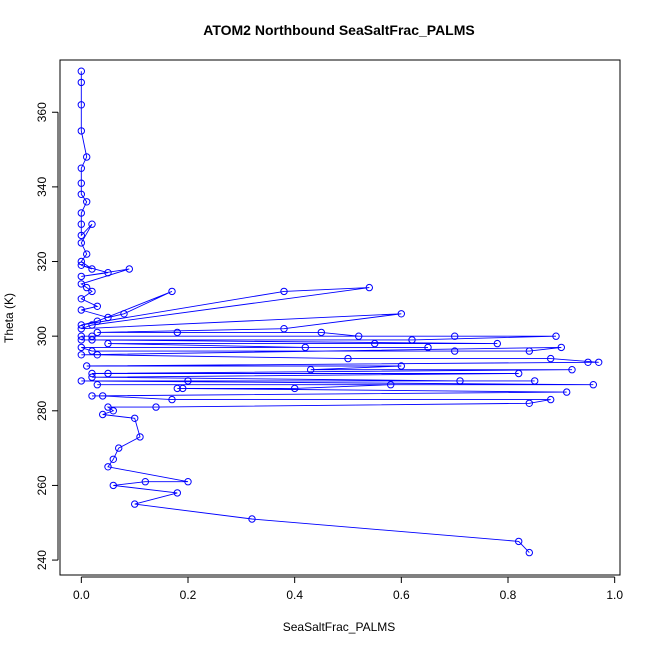  What do you see at coordinates (9, 318) in the screenshot?
I see `y-axis-label: Theta (K)` at bounding box center [9, 318].